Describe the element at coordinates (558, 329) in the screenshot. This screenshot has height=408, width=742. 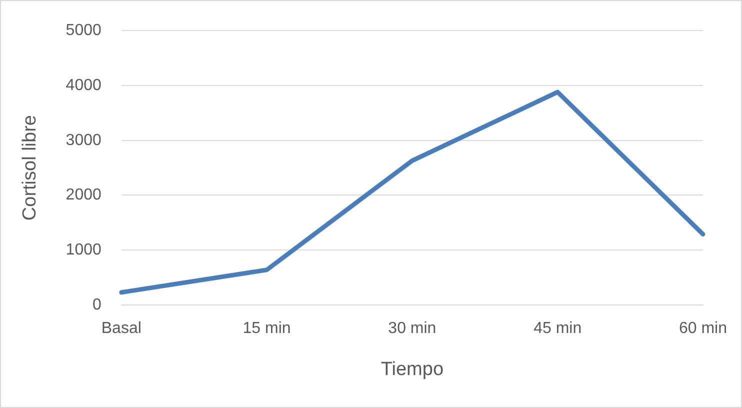
I see `x-tick-label: 45 min` at that location.